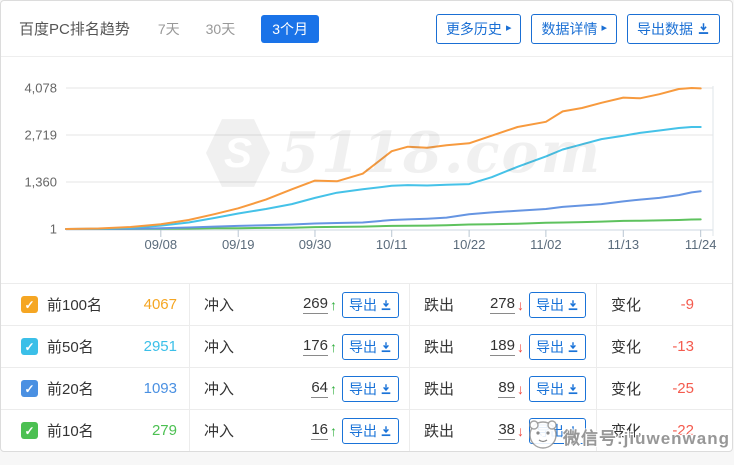 The height and width of the screenshot is (465, 734). Describe the element at coordinates (392, 244) in the screenshot. I see `svg-text: 10/11` at that location.